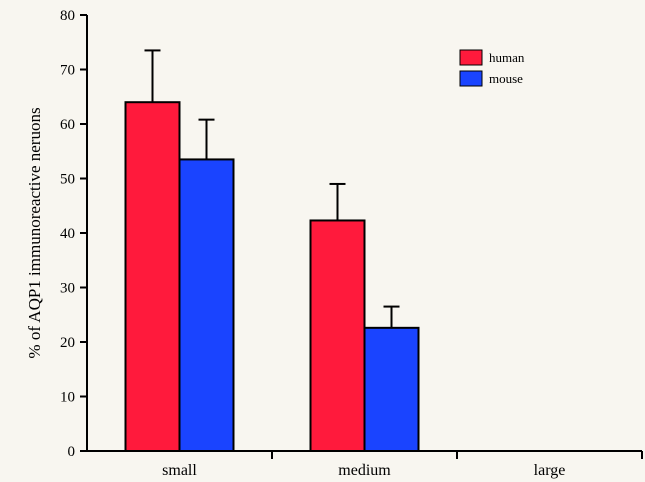 The height and width of the screenshot is (482, 645). What do you see at coordinates (67, 289) in the screenshot?
I see `y-tick-label: 30` at bounding box center [67, 289].